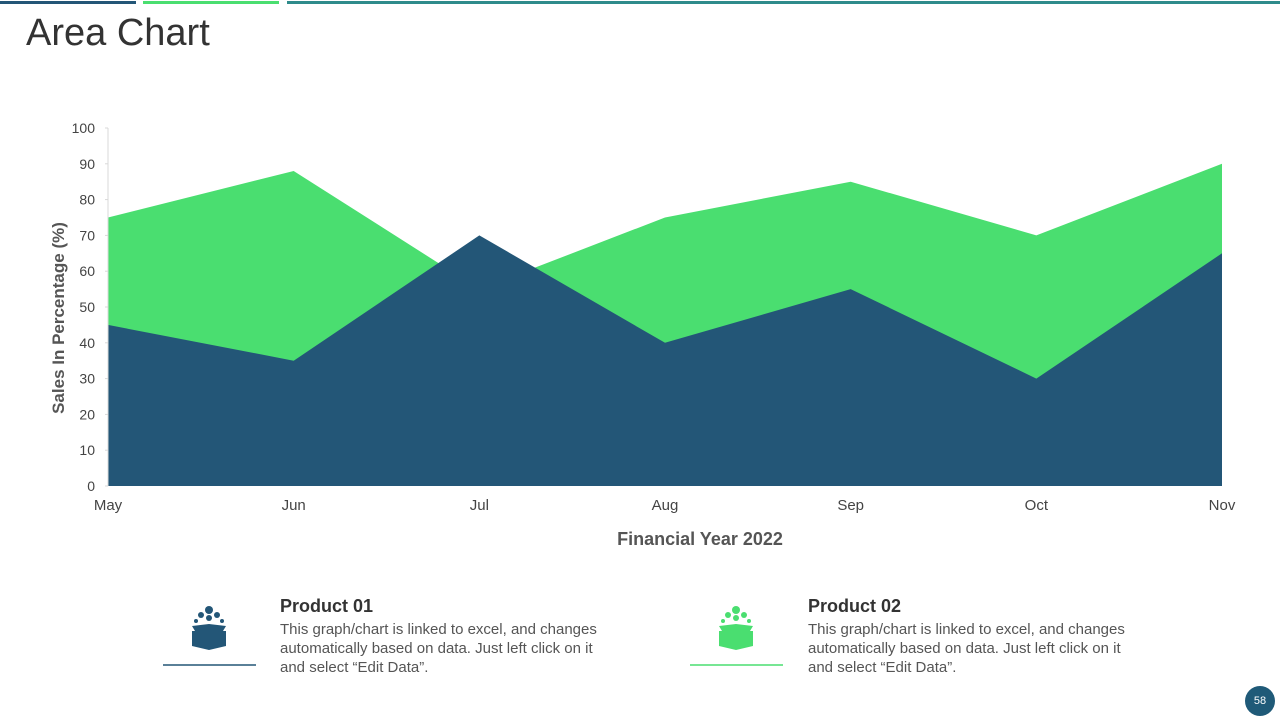 The width and height of the screenshot is (1280, 720). What do you see at coordinates (700, 539) in the screenshot?
I see `x-axis-title: Financial Year 2022` at bounding box center [700, 539].